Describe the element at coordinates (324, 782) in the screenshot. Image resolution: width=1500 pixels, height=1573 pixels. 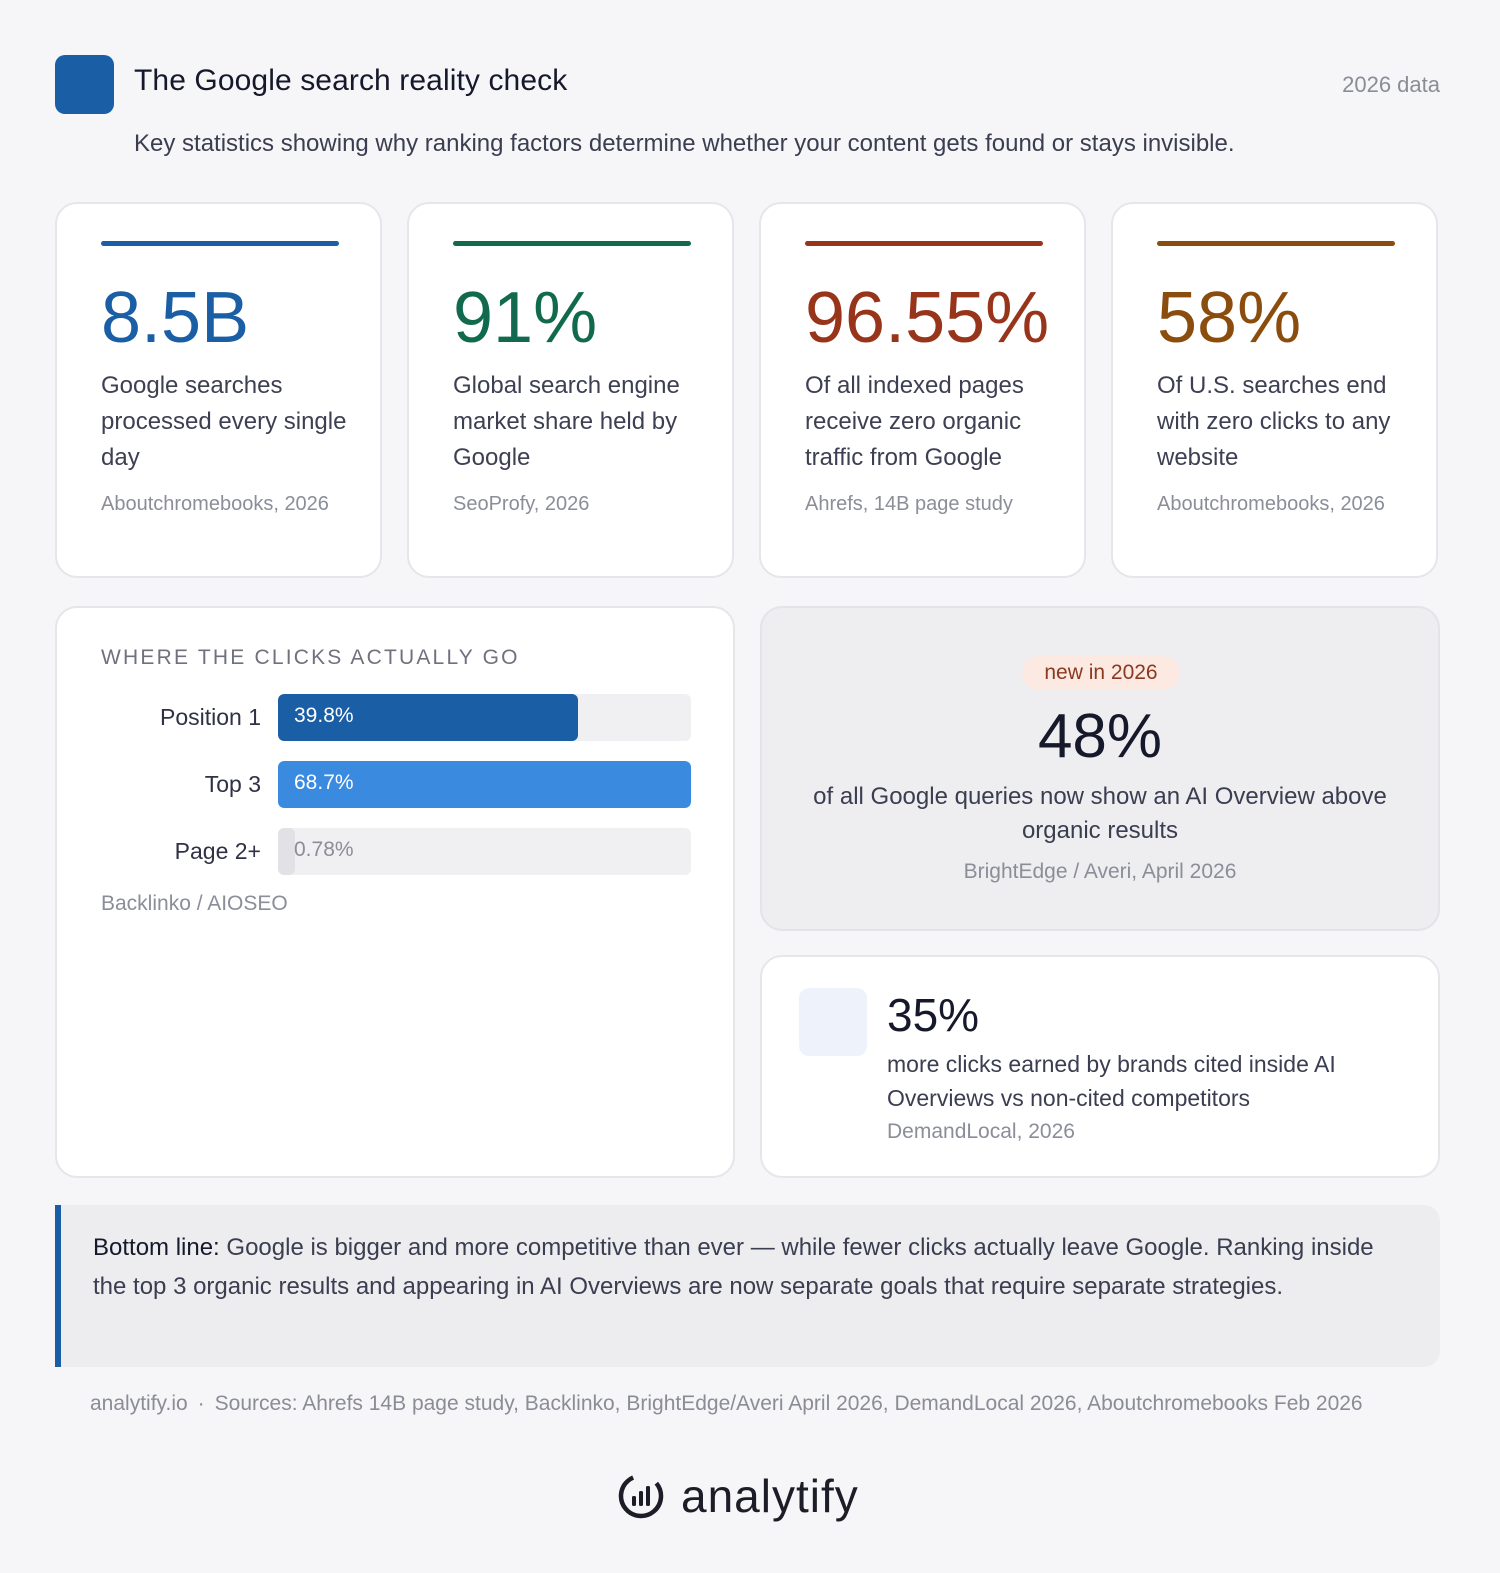
I see `click-bar-value: 68.7%` at that location.